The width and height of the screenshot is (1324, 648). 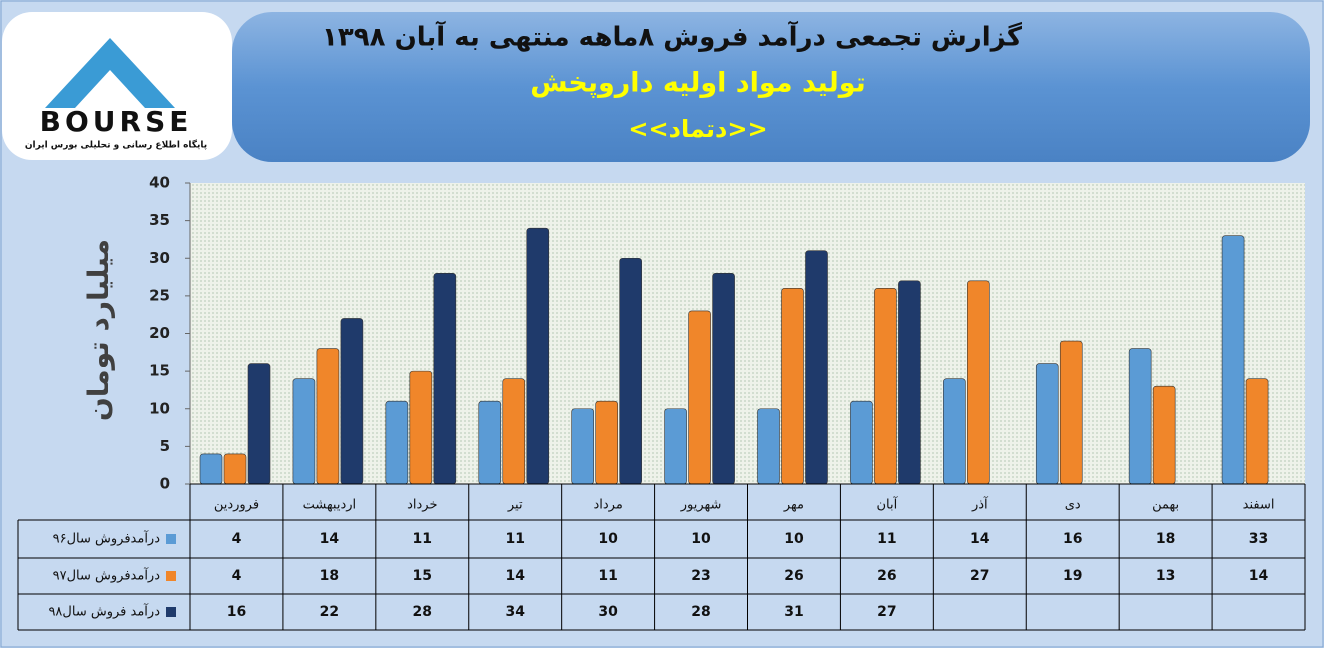 I want to click on y-tick-label: 5, so click(x=165, y=446).